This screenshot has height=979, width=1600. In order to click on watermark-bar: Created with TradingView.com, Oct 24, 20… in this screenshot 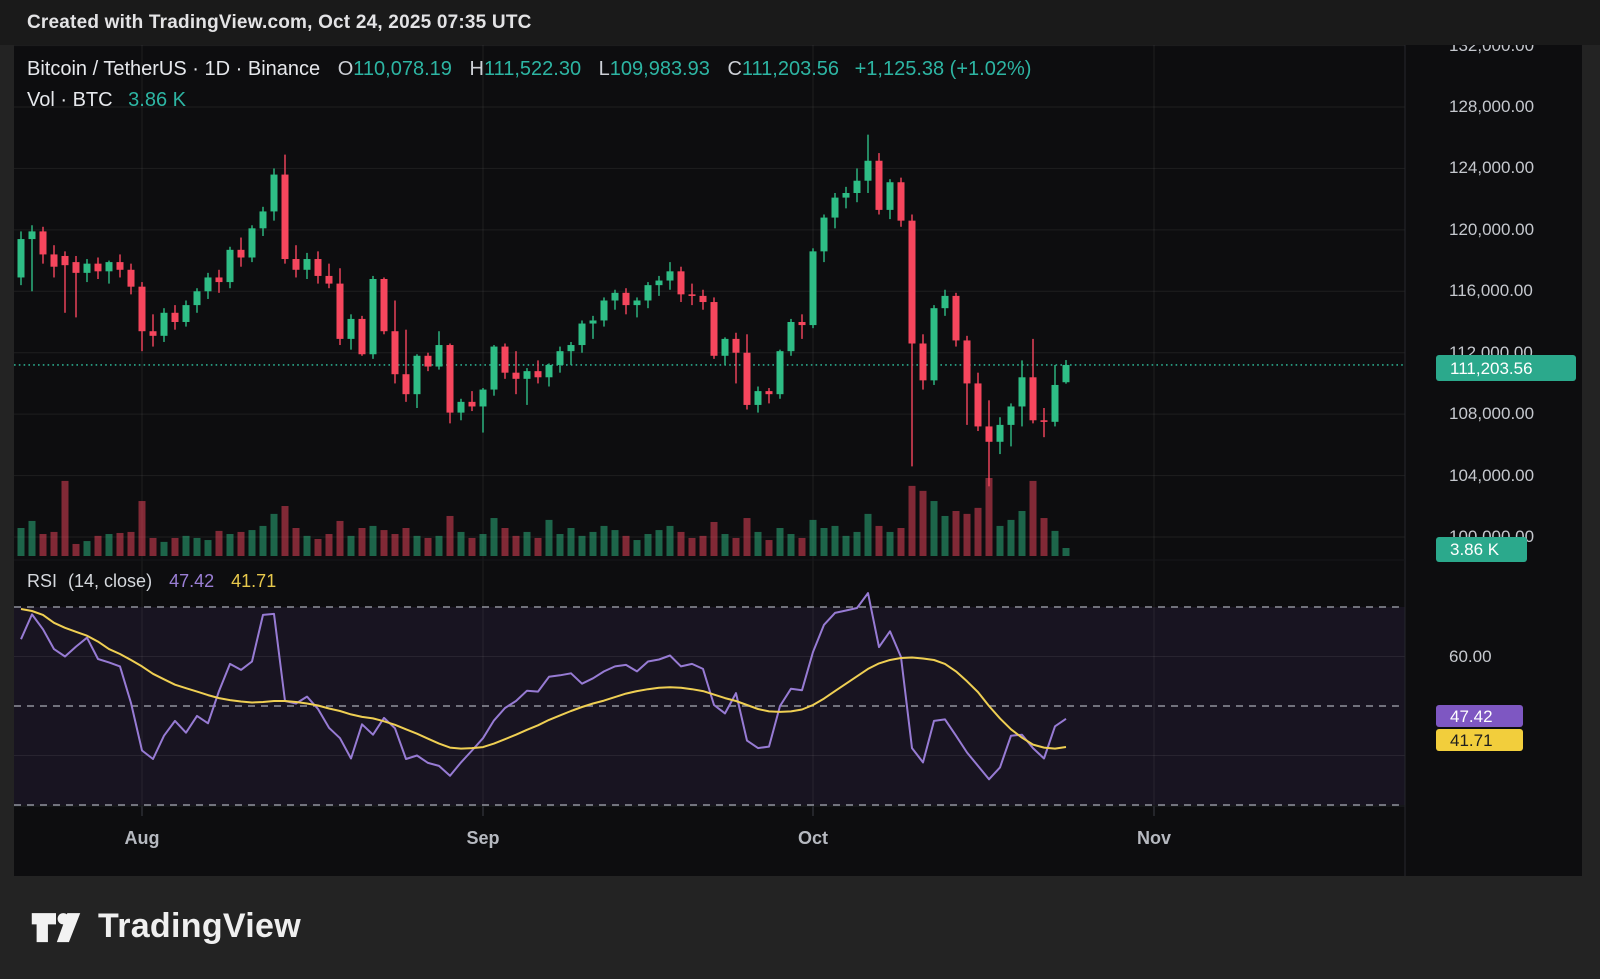, I will do `click(800, 22)`.